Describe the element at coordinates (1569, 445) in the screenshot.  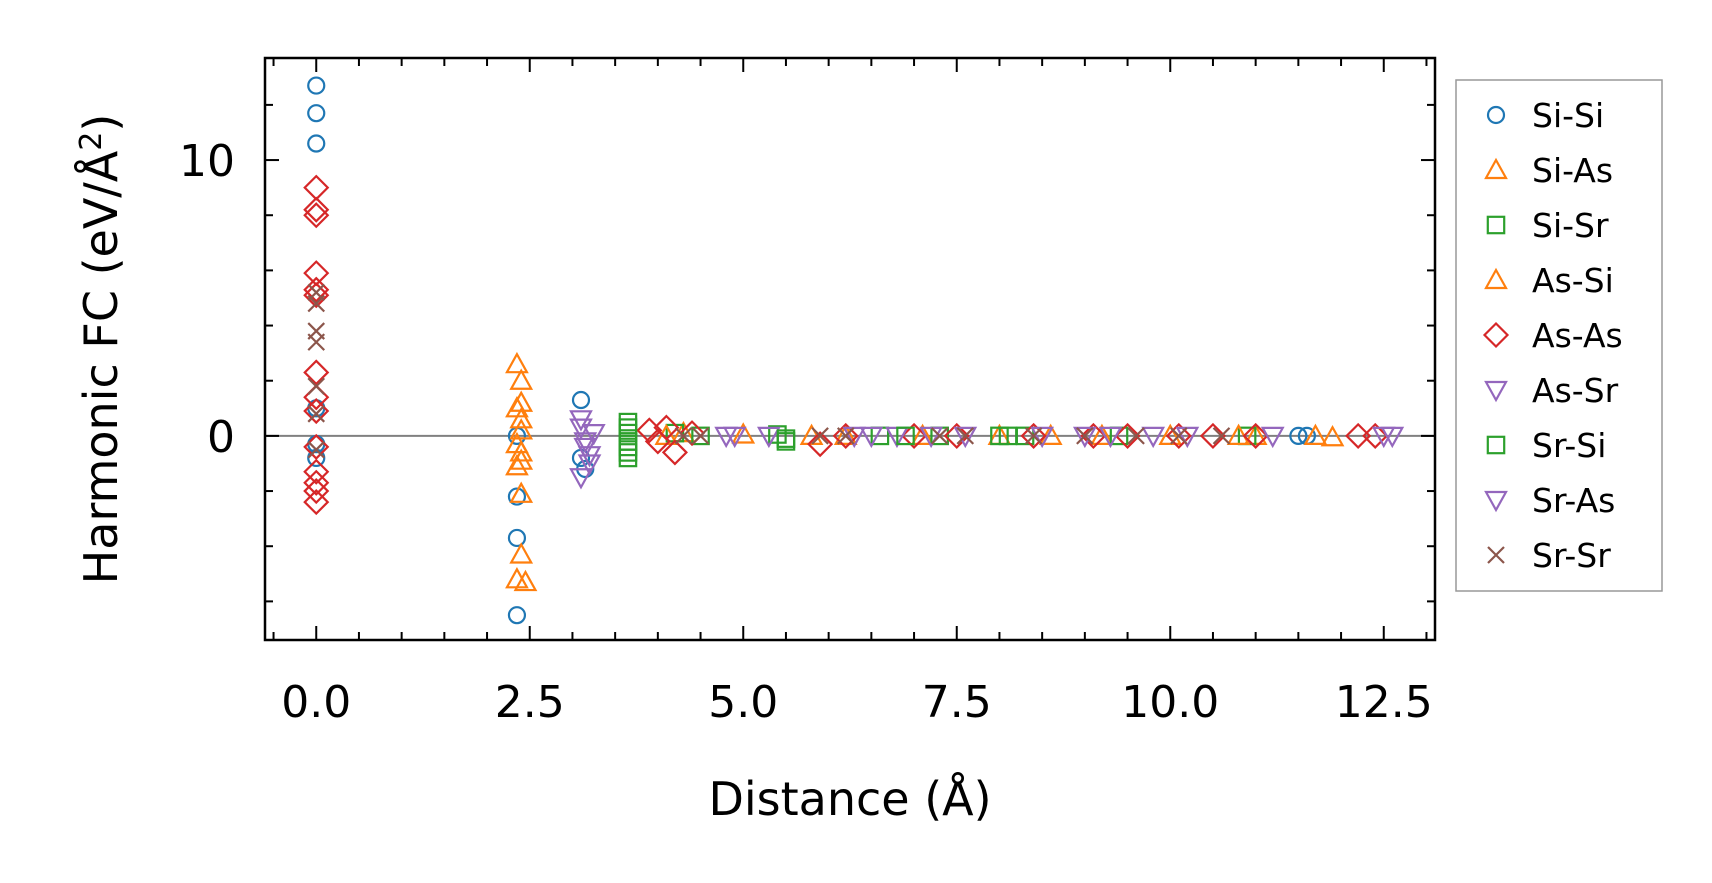
I see `legend-label-sr-si: Sr-Si` at that location.